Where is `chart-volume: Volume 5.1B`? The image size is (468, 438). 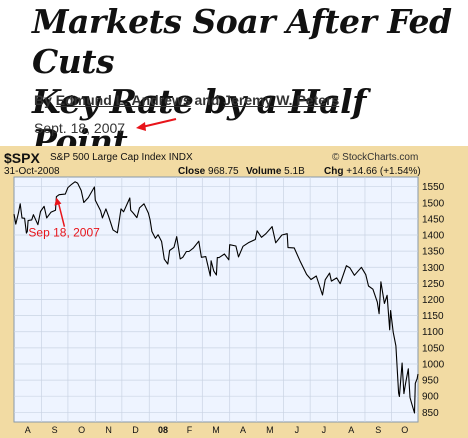
chart-volume: Volume 5.1B is located at coordinates (275, 171).